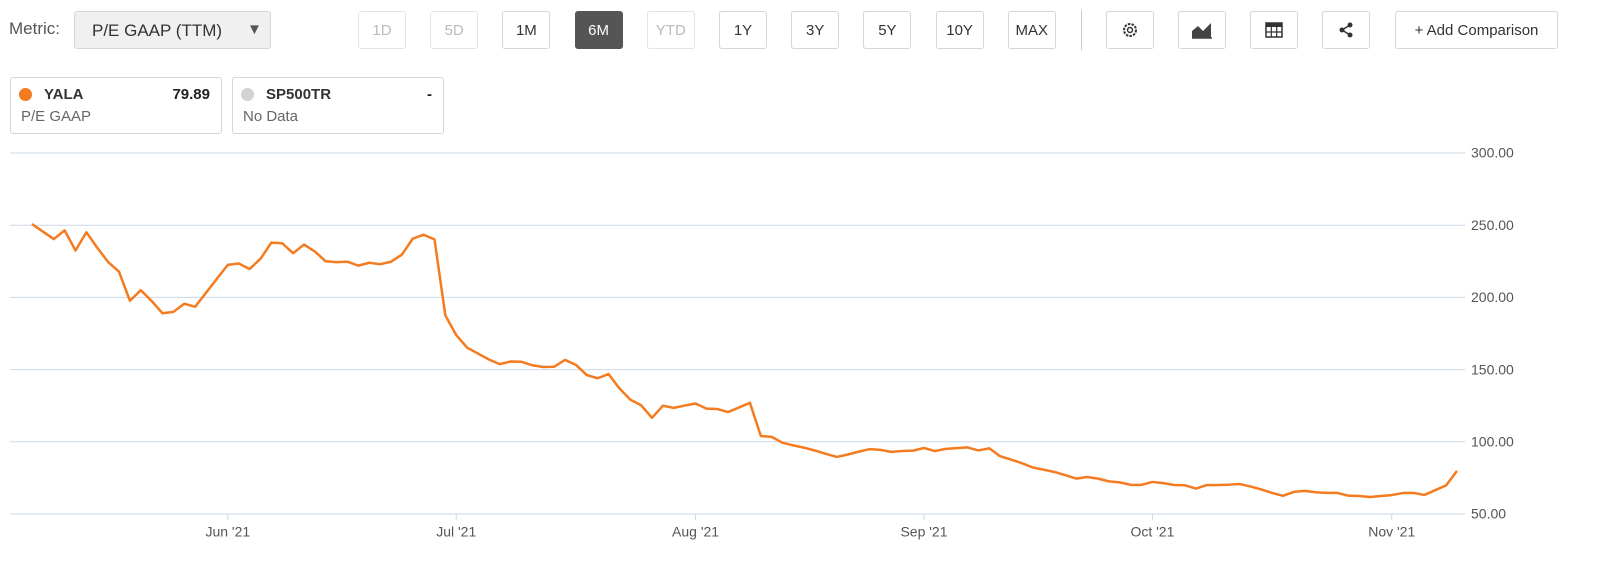 This screenshot has height=563, width=1613. Describe the element at coordinates (64, 94) in the screenshot. I see `legend-symbol: YALA` at that location.